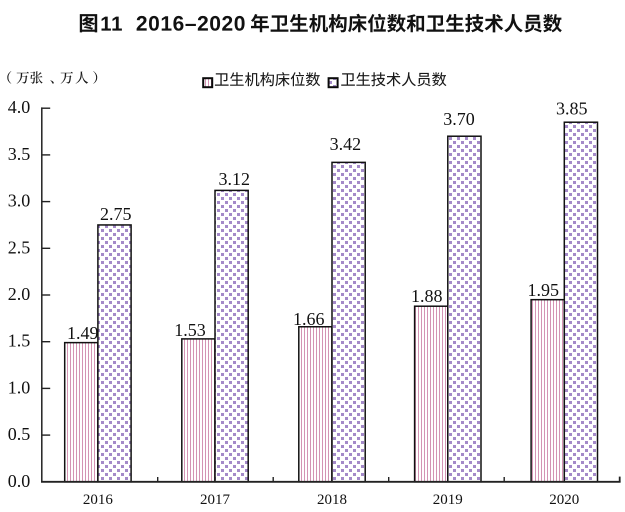 The width and height of the screenshot is (625, 512). Describe the element at coordinates (190, 330) in the screenshot. I see `svg-text: 1.53` at that location.